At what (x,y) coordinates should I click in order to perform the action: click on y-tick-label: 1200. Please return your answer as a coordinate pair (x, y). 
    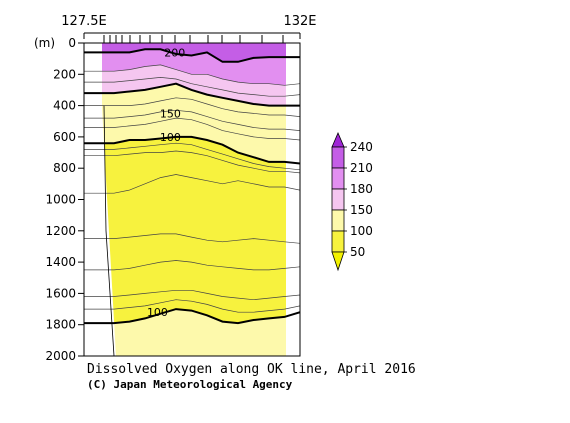
    Looking at the image, I should click on (60, 231).